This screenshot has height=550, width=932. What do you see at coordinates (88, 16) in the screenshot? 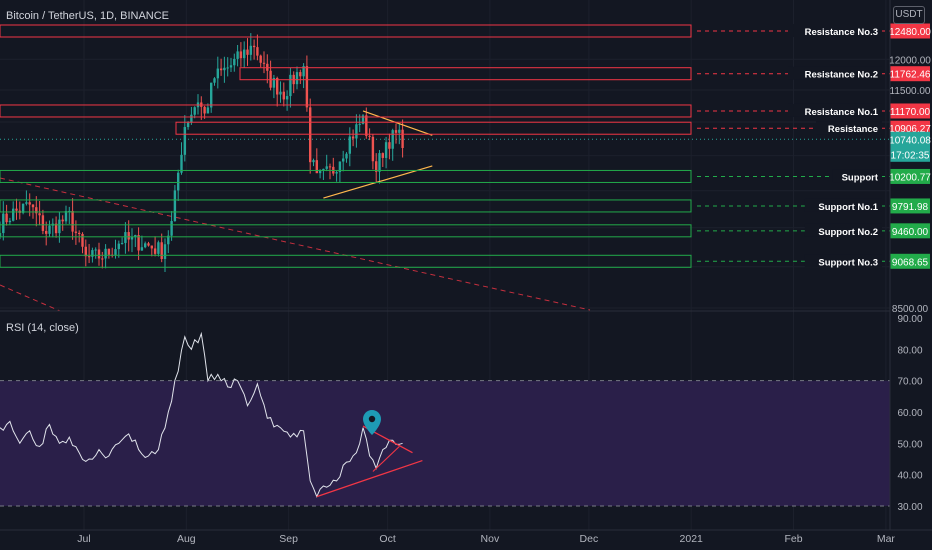
I see `symbol-title: Bitcoin / TetherUS, 1D, BINANCE` at bounding box center [88, 16].